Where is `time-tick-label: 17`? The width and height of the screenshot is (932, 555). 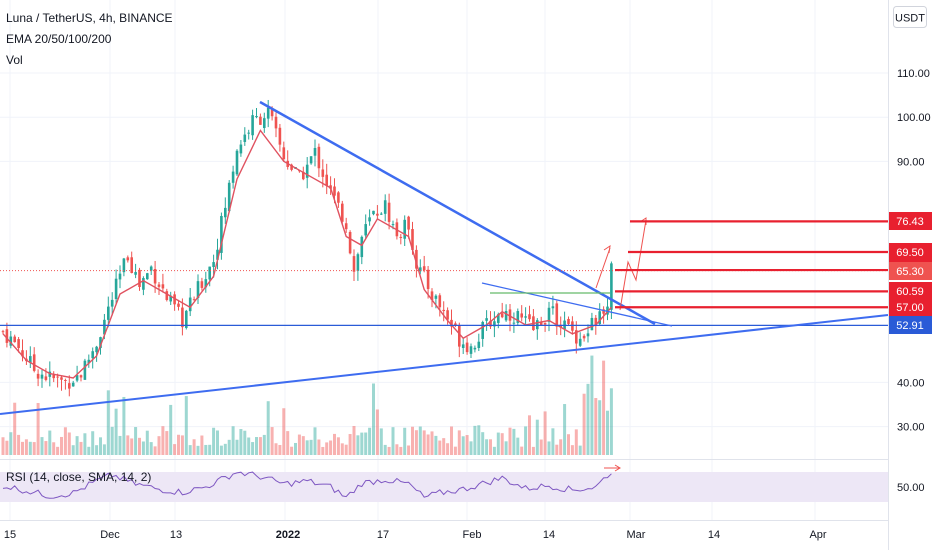
time-tick-label: 17 is located at coordinates (383, 535).